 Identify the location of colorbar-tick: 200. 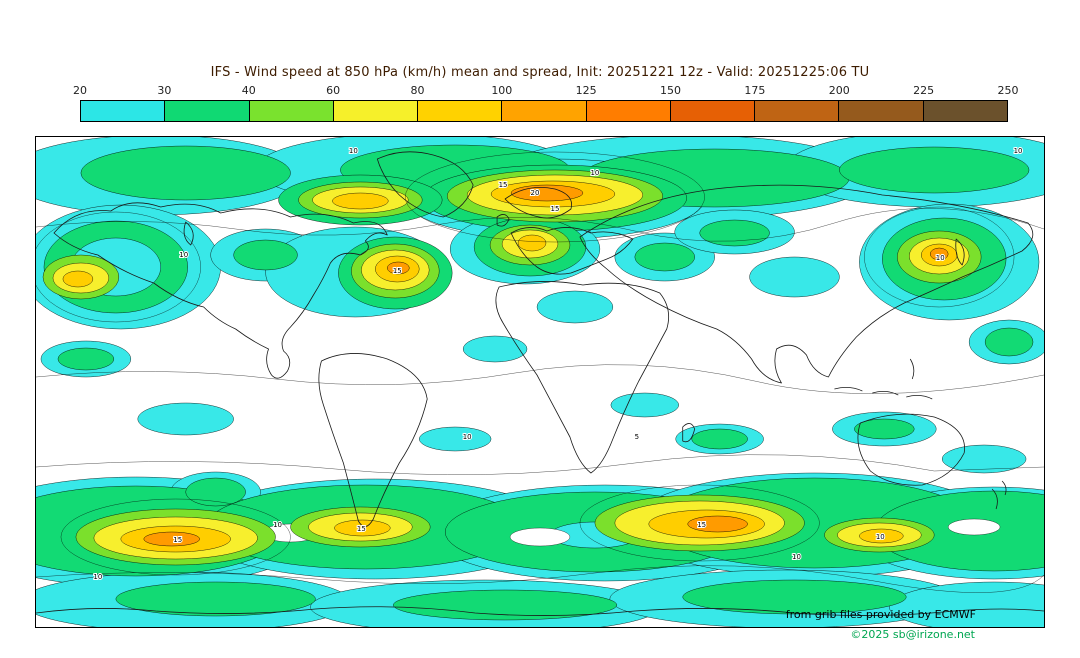
(839, 90).